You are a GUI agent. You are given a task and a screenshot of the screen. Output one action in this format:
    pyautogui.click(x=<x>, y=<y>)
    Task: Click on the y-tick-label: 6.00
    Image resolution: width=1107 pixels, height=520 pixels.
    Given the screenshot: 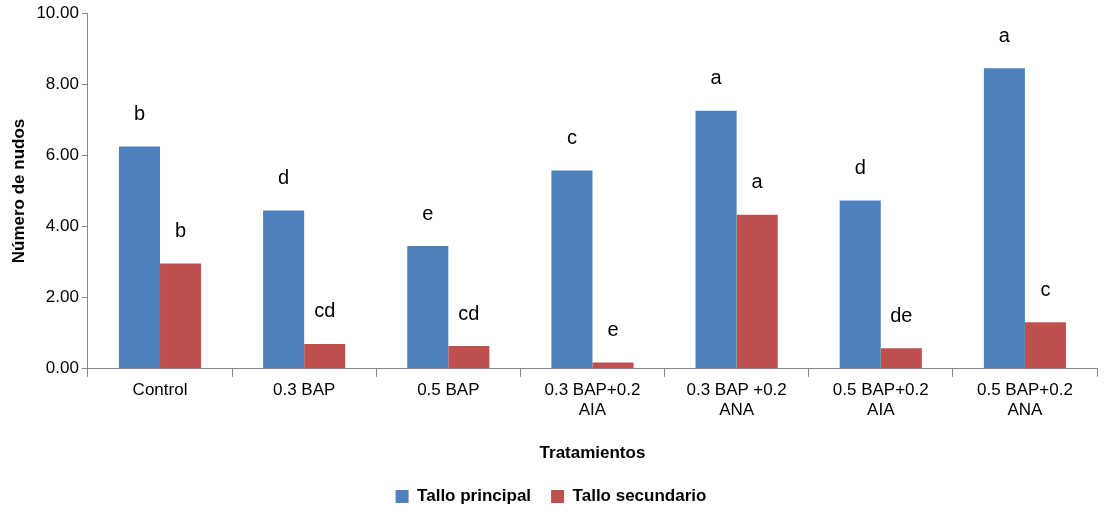 What is the action you would take?
    pyautogui.click(x=62, y=155)
    